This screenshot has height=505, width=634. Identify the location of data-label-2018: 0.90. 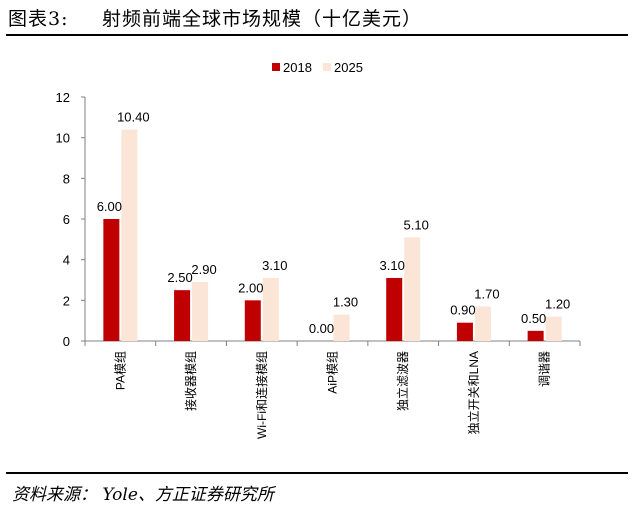
(462, 310).